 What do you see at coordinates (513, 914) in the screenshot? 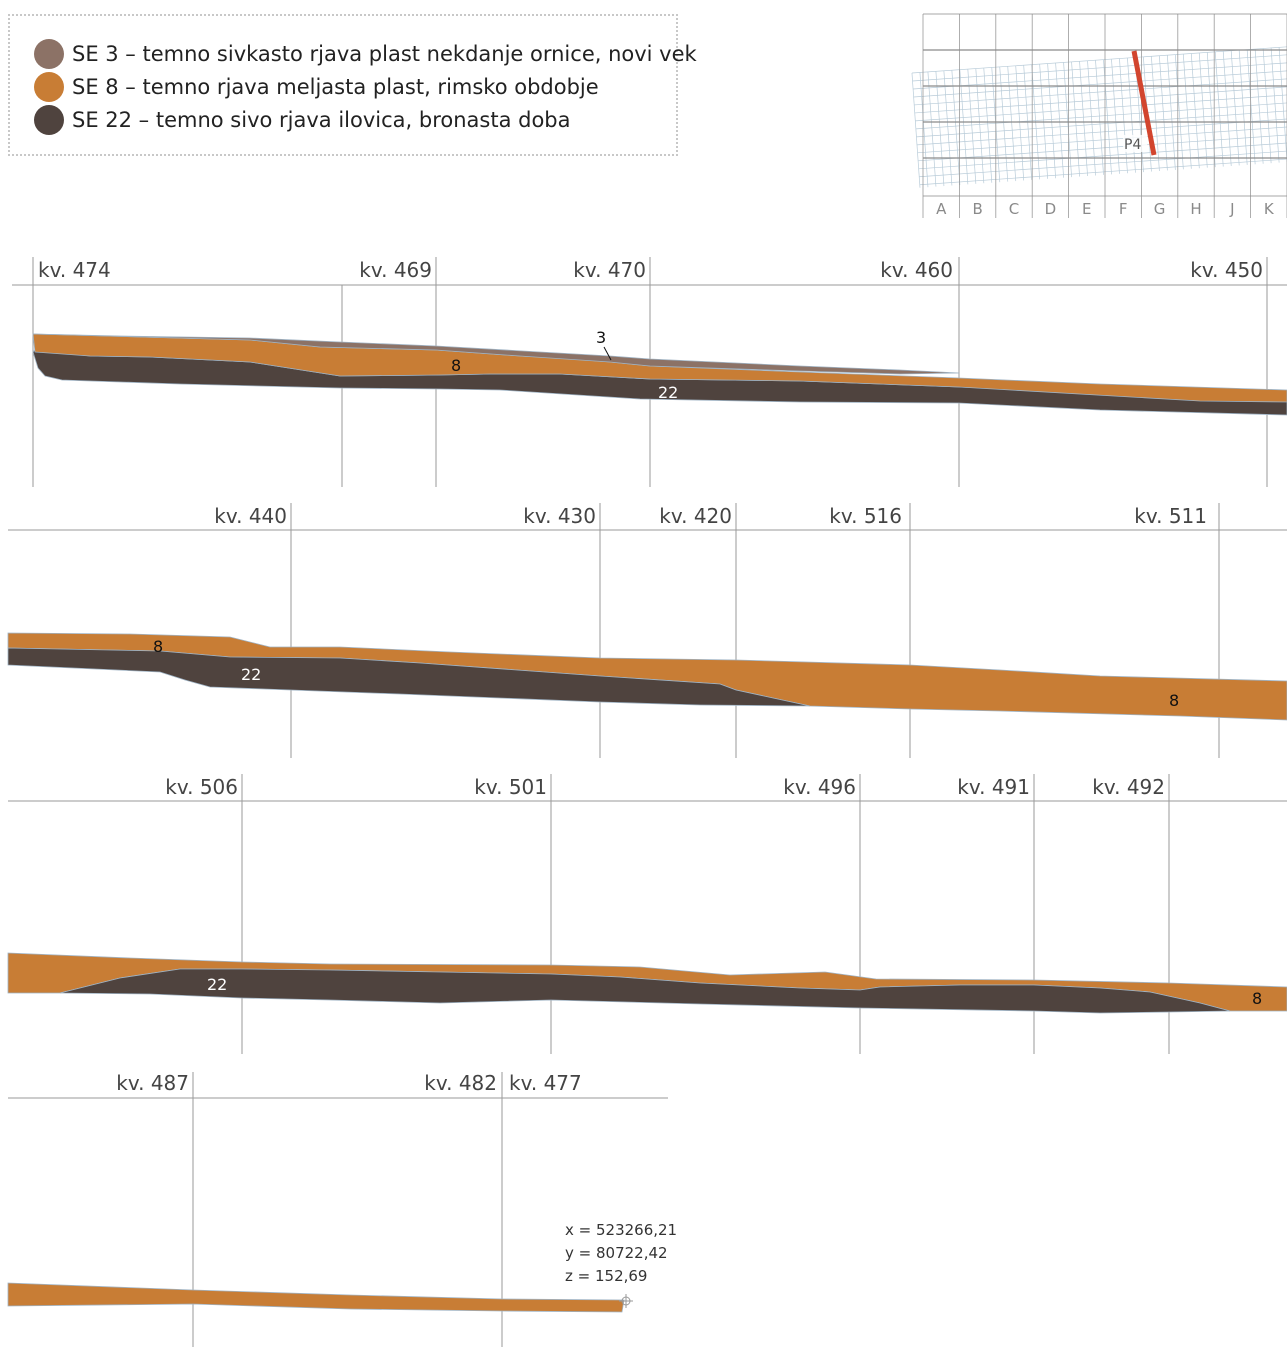
I see `square-divider-kv-501: kv. 501` at bounding box center [513, 914].